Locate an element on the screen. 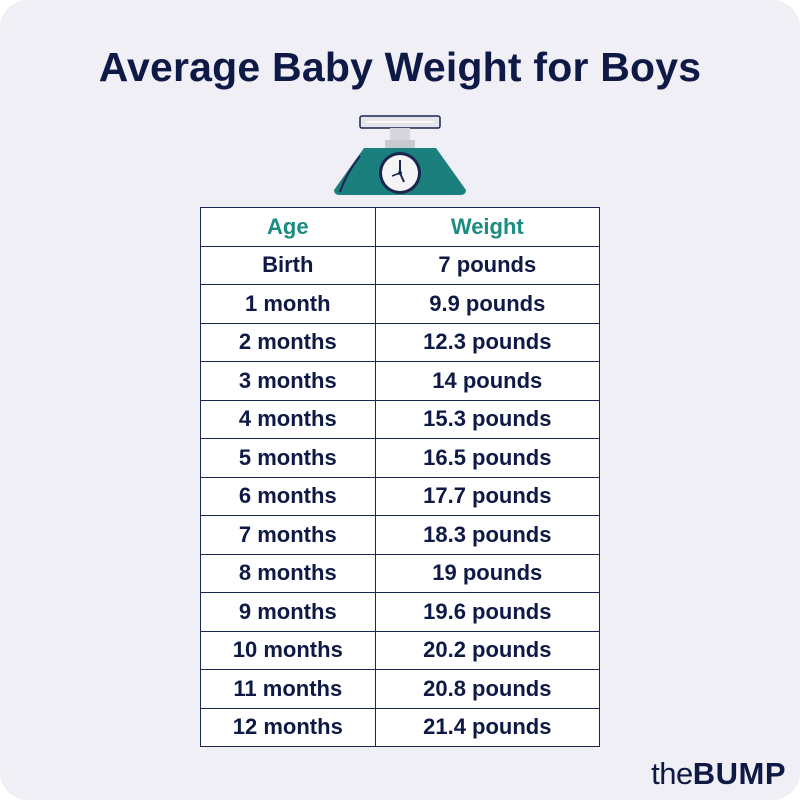  weight-cell: 14 pounds is located at coordinates (487, 381).